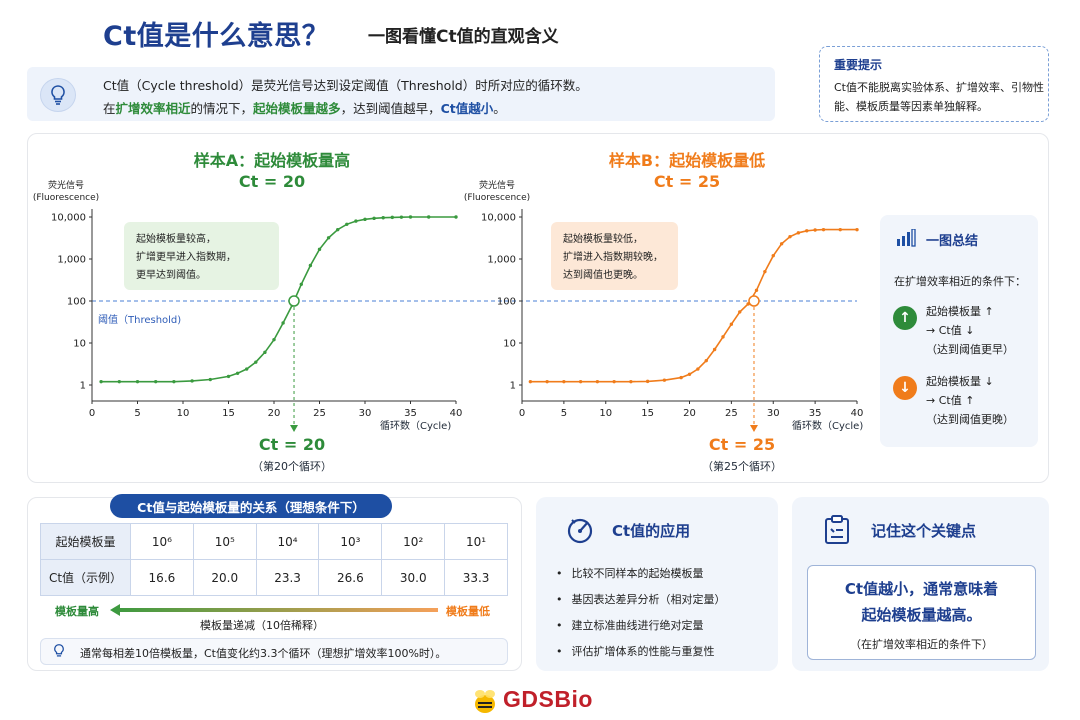 This screenshot has height=720, width=1080. Describe the element at coordinates (416, 426) in the screenshot. I see `chart-a-xlabel: 循环数（Cycle)` at that location.